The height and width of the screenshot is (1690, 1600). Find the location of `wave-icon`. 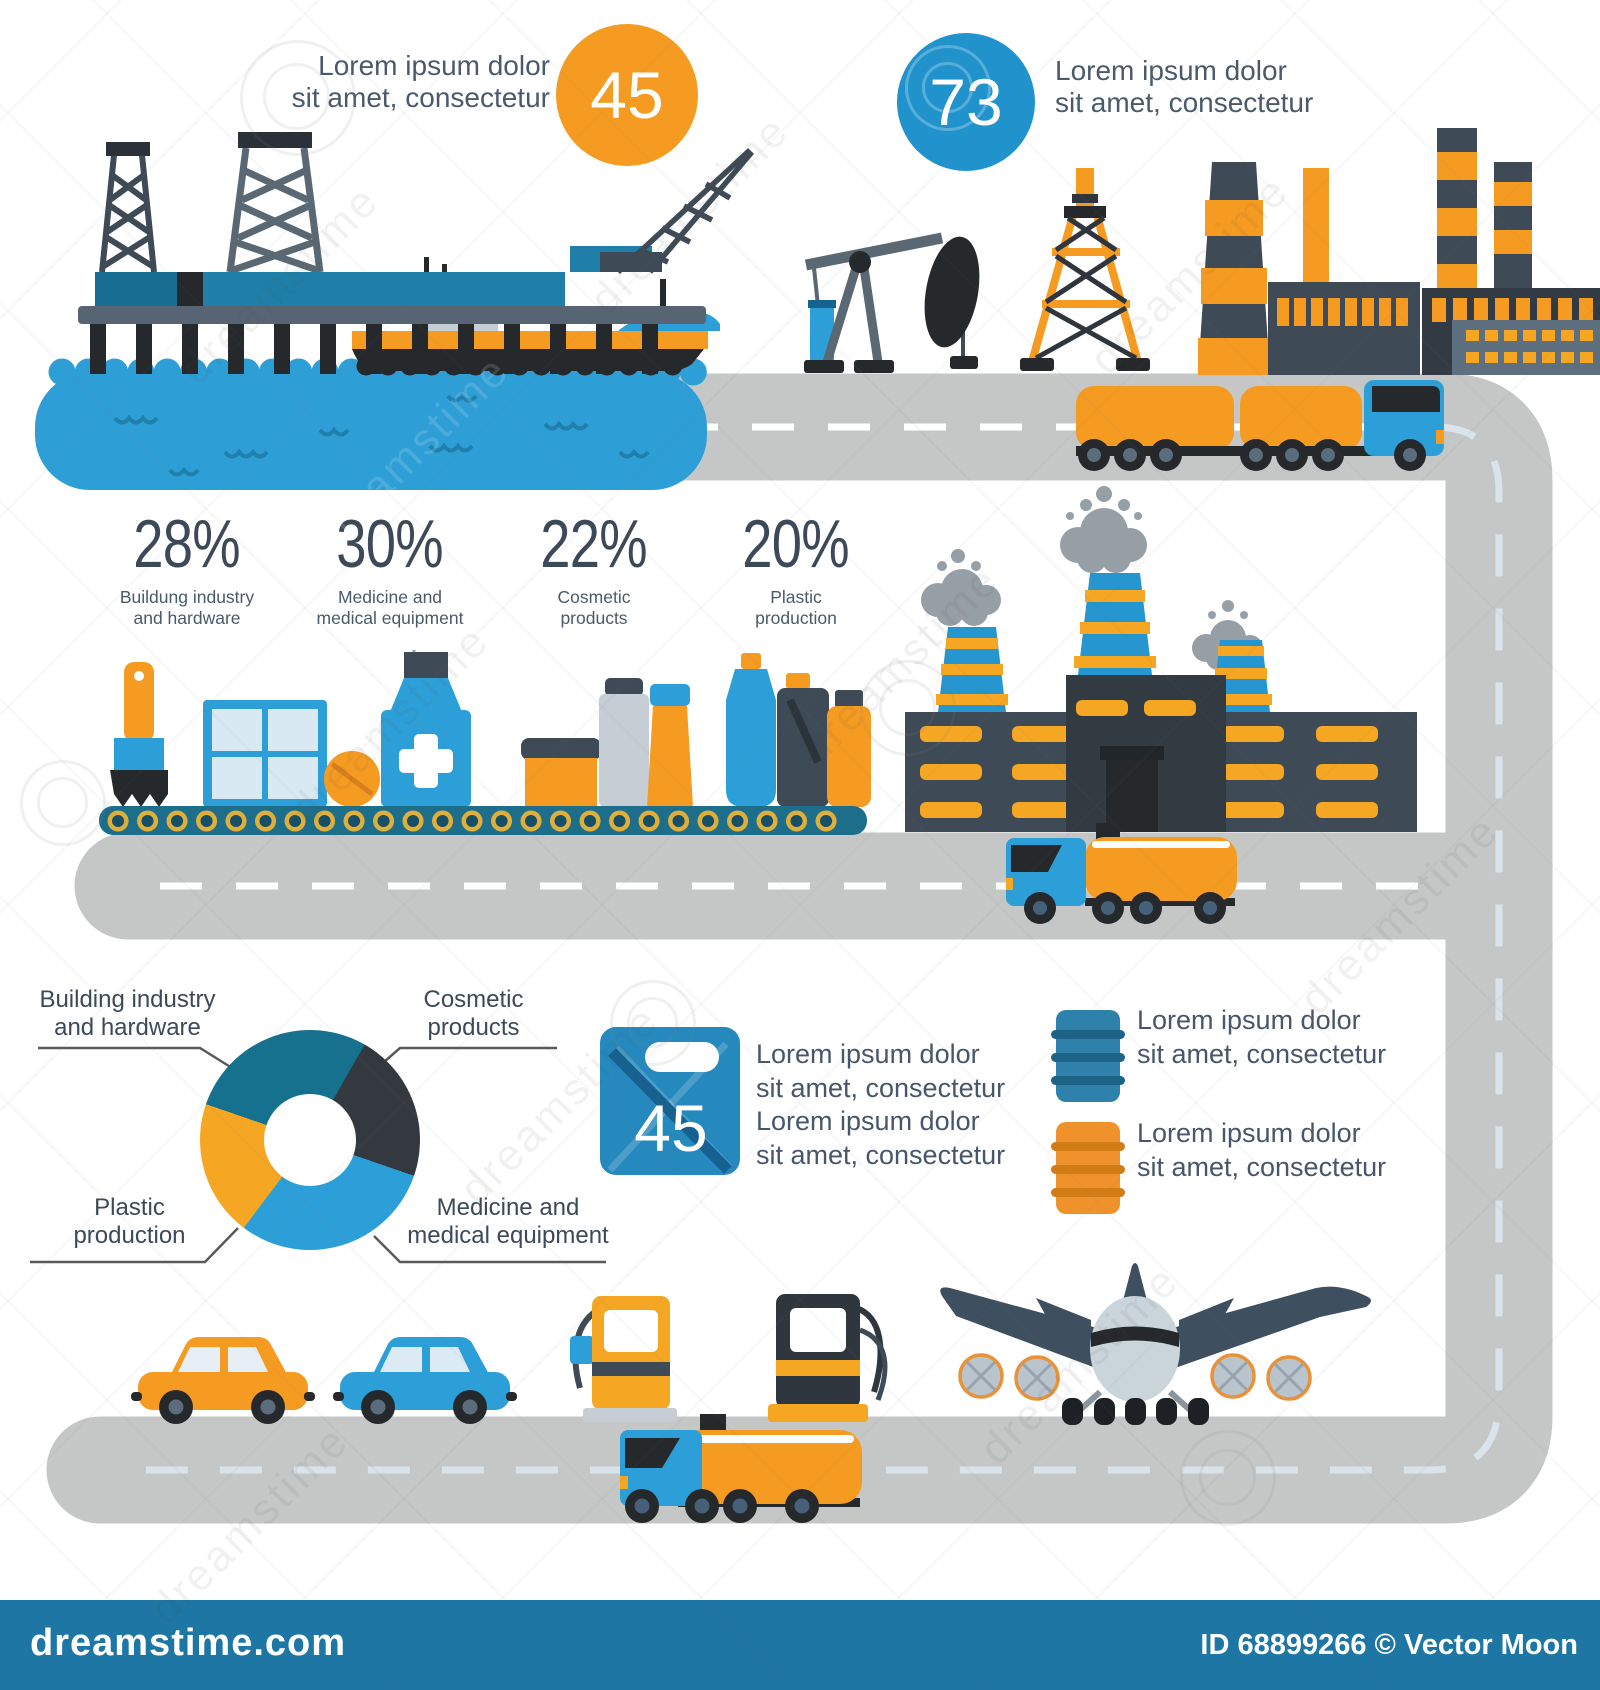

wave-icon is located at coordinates (381, 434).